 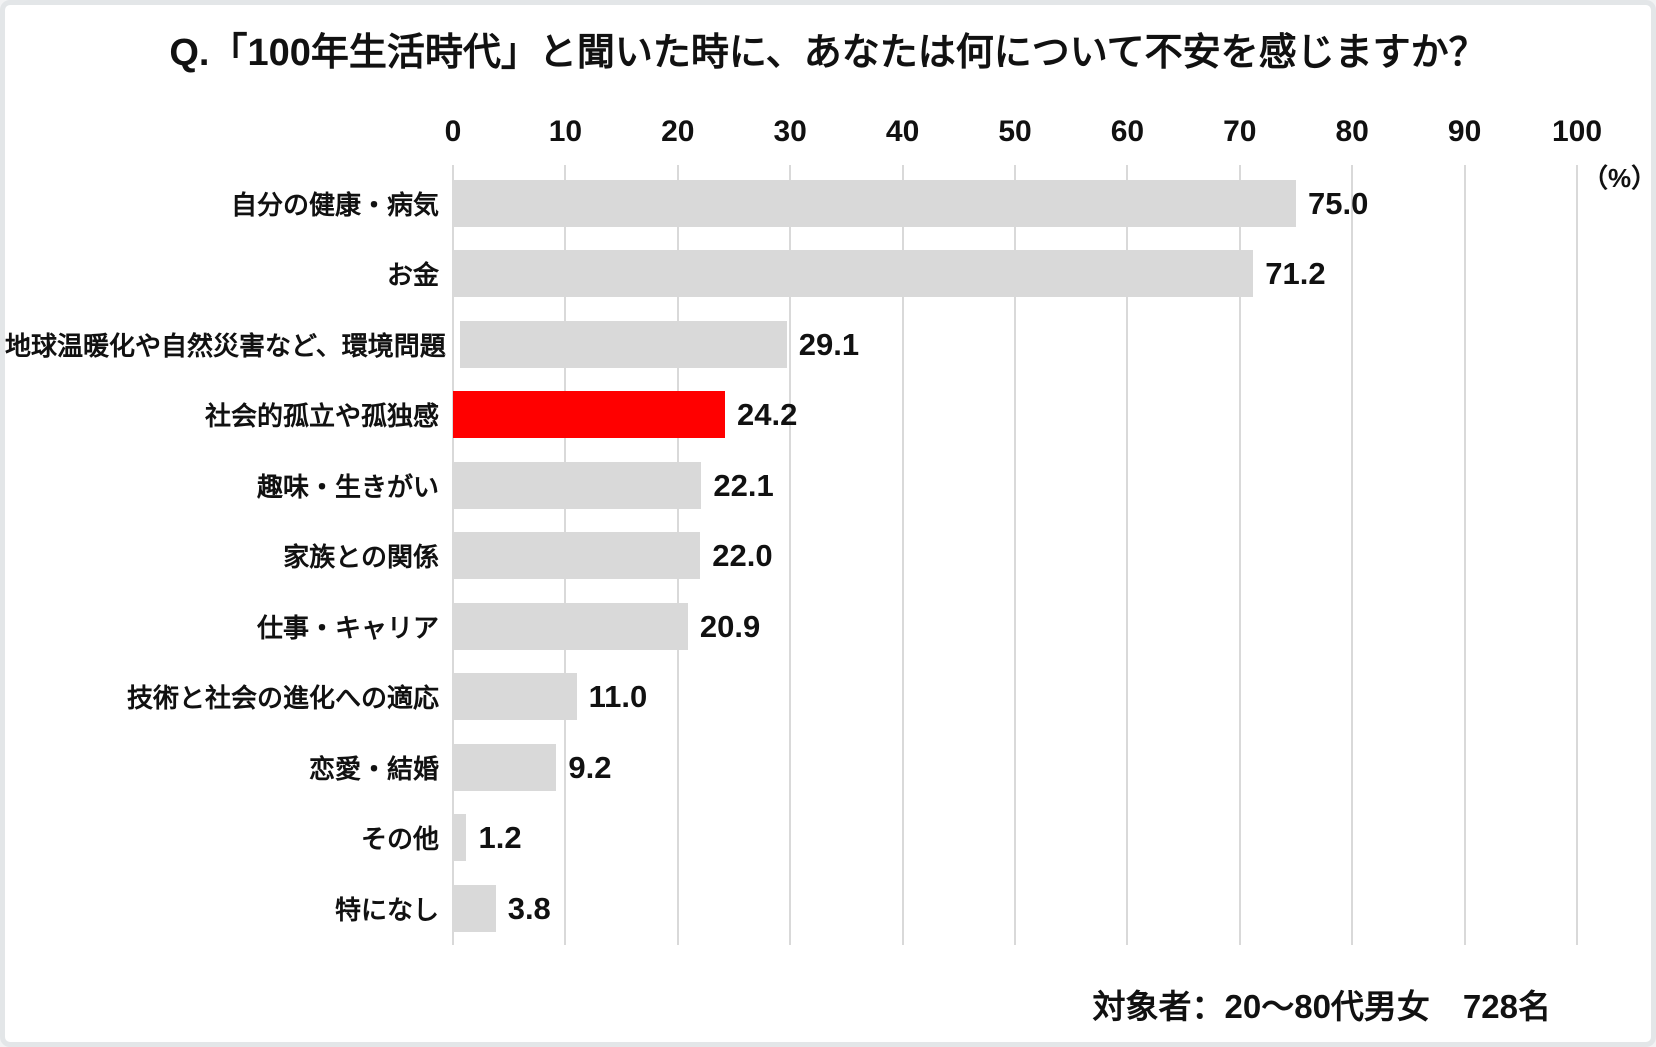 I want to click on bar-row: 特になし 3.8, so click(x=828, y=908).